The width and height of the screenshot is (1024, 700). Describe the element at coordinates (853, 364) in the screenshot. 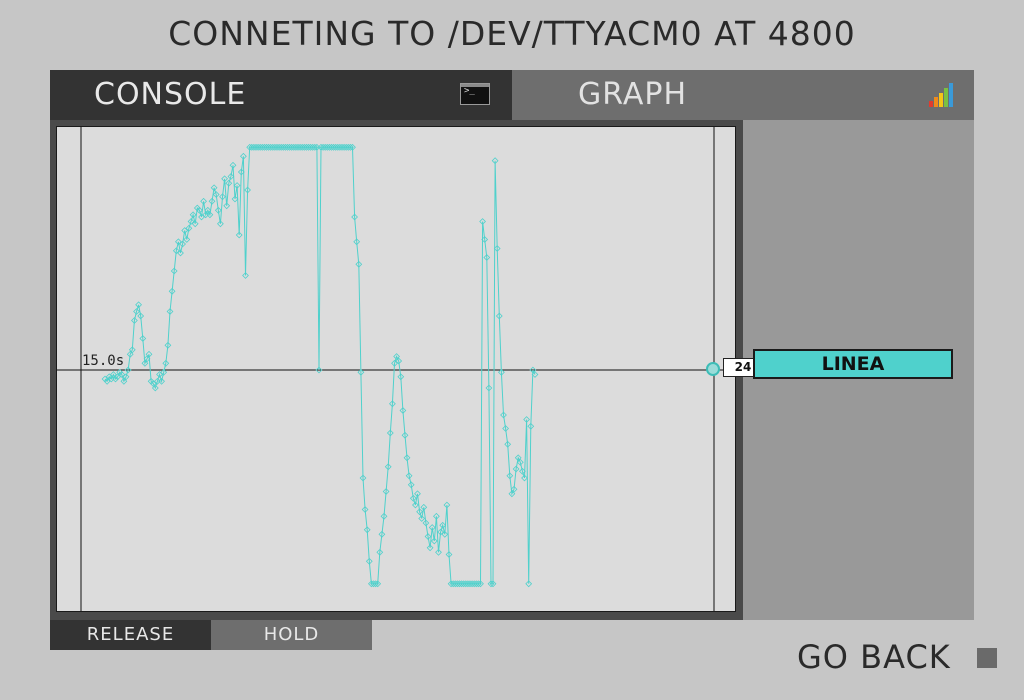

I see `series-label-linea: LINEA` at that location.